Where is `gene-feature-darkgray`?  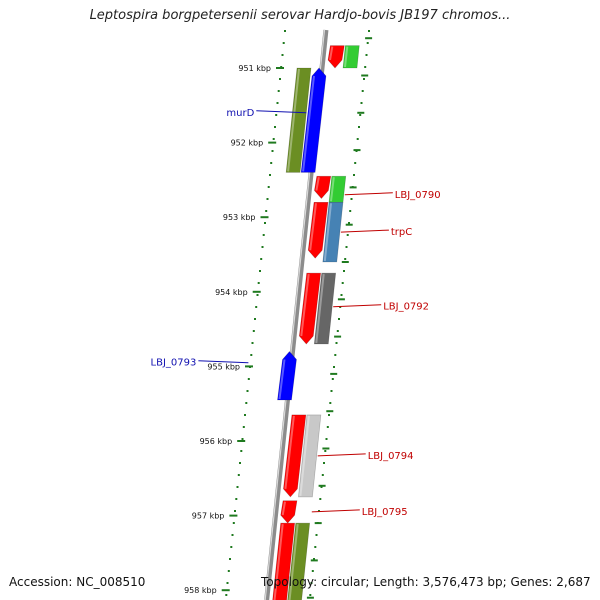 gene-feature-darkgray is located at coordinates (325, 308).